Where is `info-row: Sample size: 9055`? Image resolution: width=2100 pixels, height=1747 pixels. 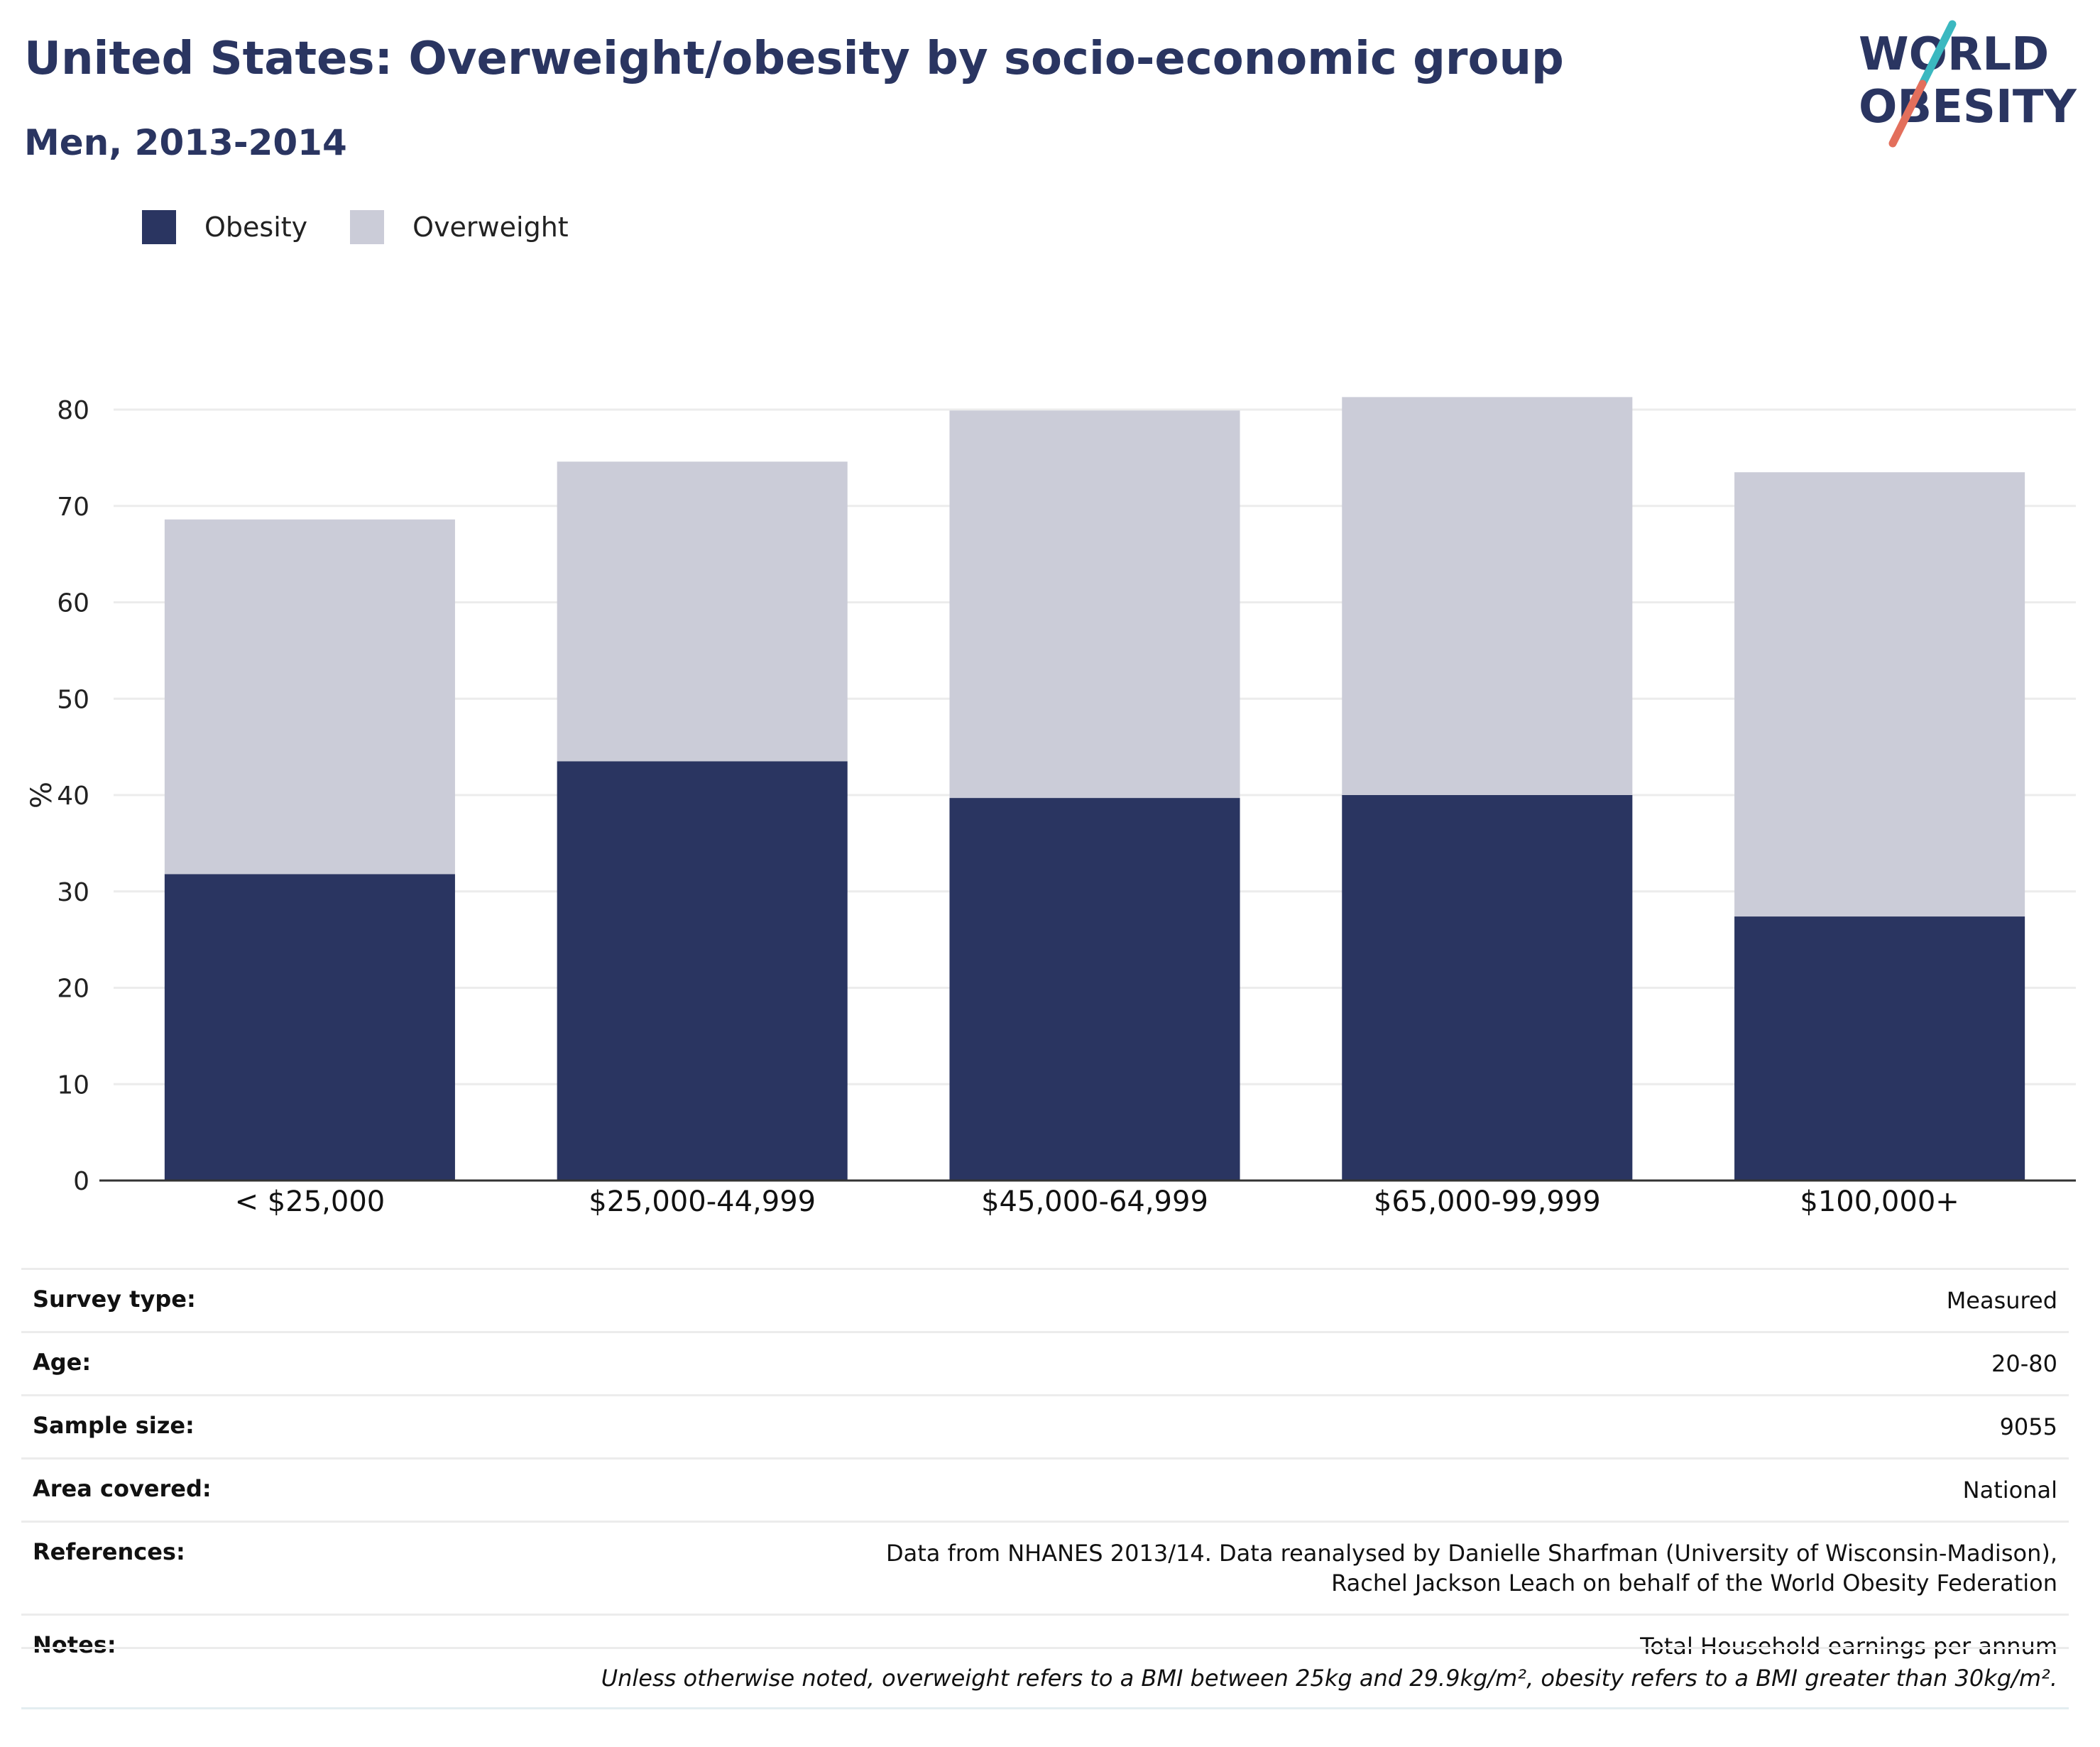 info-row: Sample size: 9055 is located at coordinates (1045, 1427).